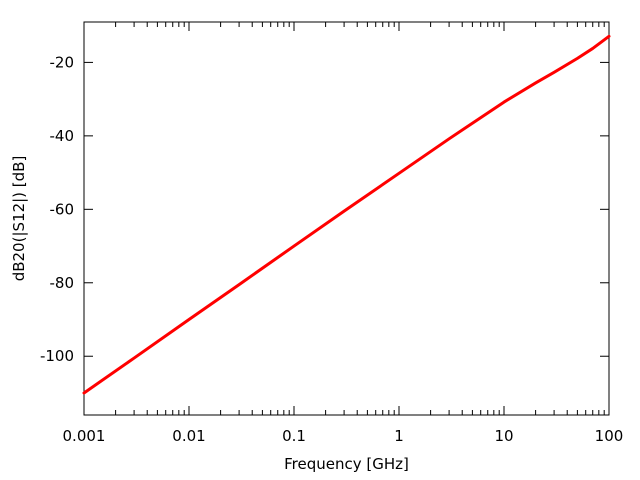 This screenshot has width=640, height=480. I want to click on x-tick-label: 0.001, so click(84, 436).